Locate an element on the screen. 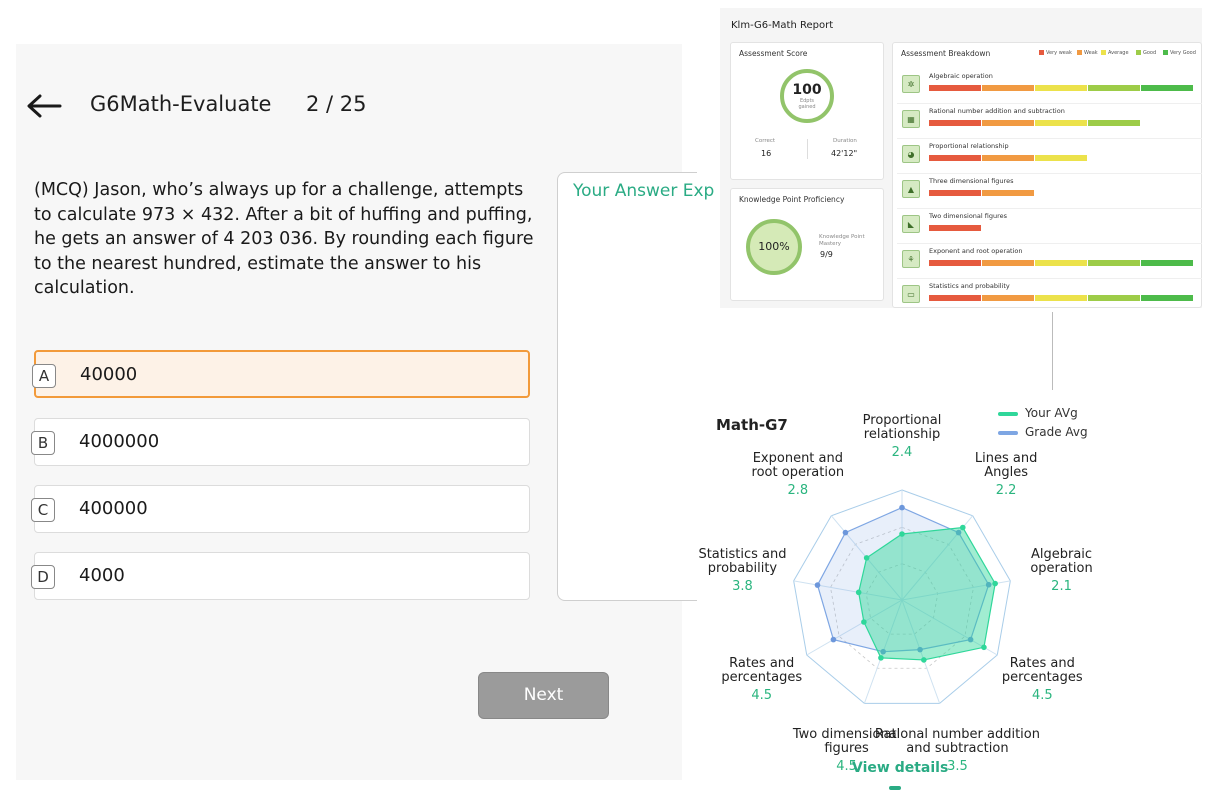 This screenshot has width=1210, height=804. option-text: 40000 is located at coordinates (109, 374).